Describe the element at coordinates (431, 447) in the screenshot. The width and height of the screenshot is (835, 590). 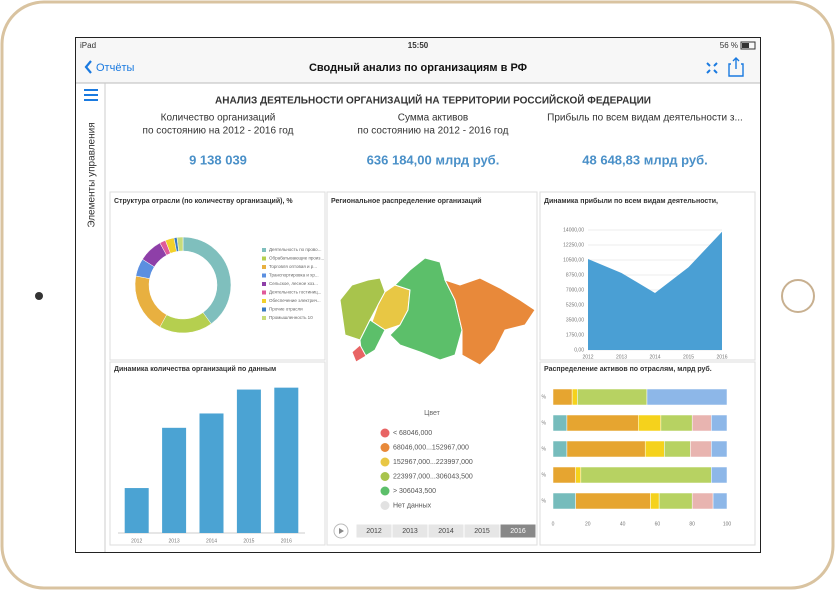
I see `legend-label: 68046,000...152967,000` at that location.